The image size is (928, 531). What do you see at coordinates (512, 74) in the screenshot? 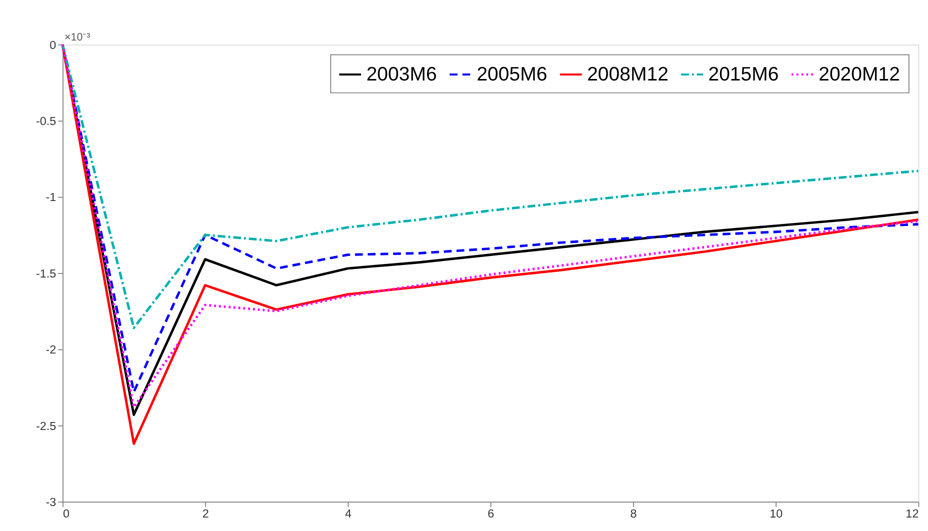
I see `legend-label: 2005M6` at bounding box center [512, 74].